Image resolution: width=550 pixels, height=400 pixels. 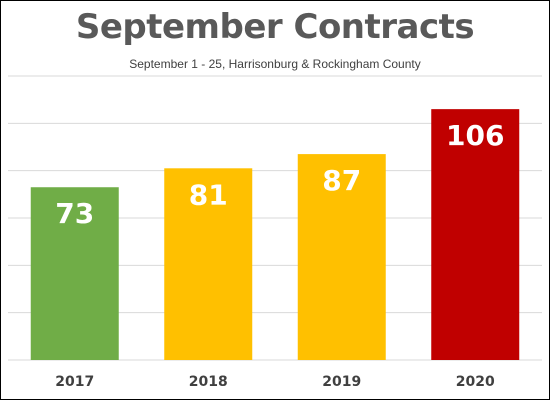 I want to click on bar-2020, so click(x=475, y=234).